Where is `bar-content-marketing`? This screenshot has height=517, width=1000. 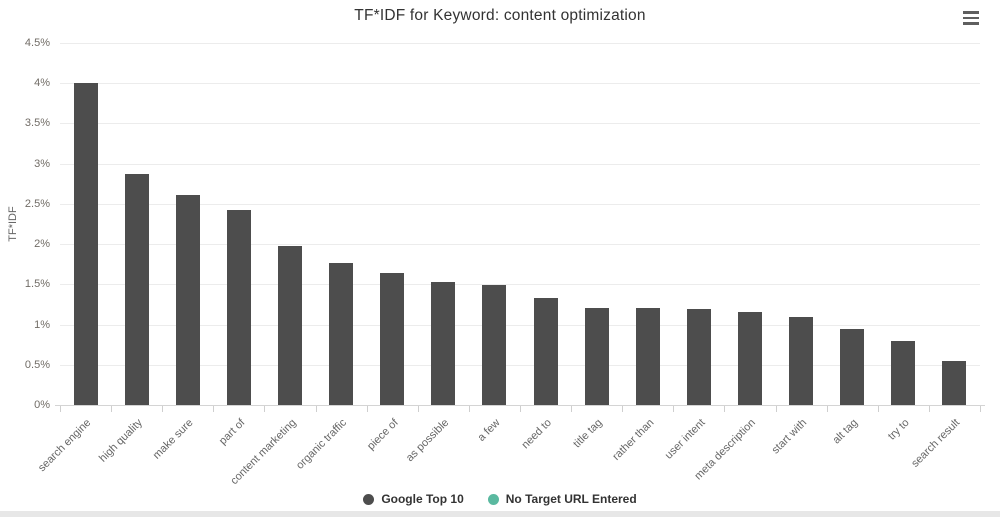
bar-content-marketing is located at coordinates (290, 325).